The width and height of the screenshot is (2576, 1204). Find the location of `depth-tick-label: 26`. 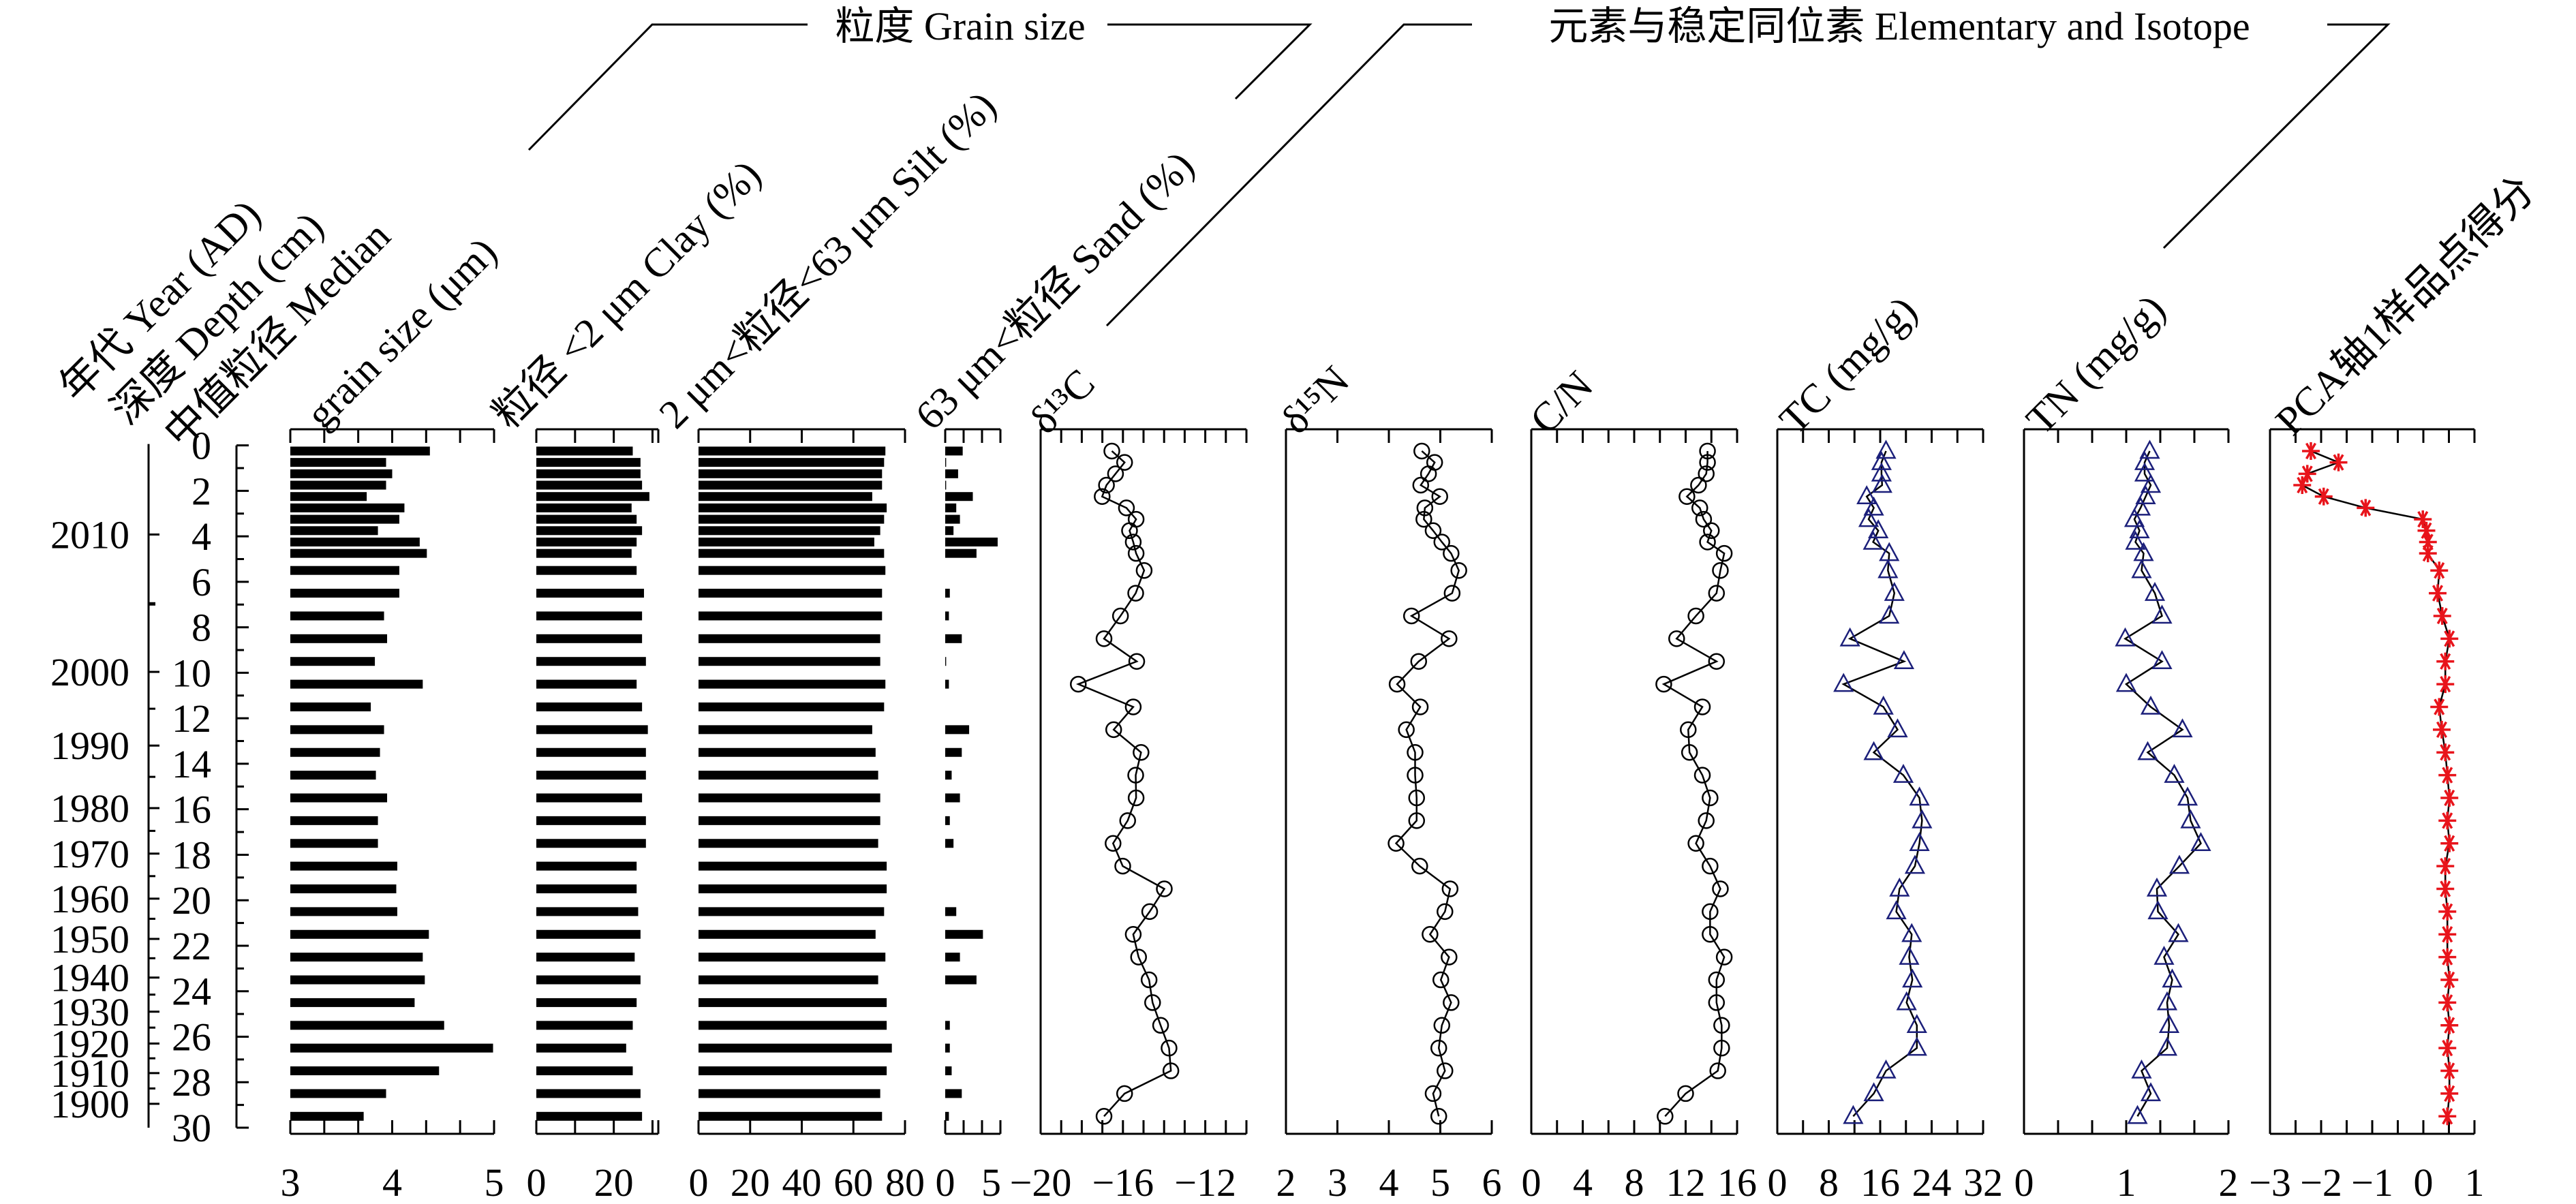

depth-tick-label: 26 is located at coordinates (191, 1037).